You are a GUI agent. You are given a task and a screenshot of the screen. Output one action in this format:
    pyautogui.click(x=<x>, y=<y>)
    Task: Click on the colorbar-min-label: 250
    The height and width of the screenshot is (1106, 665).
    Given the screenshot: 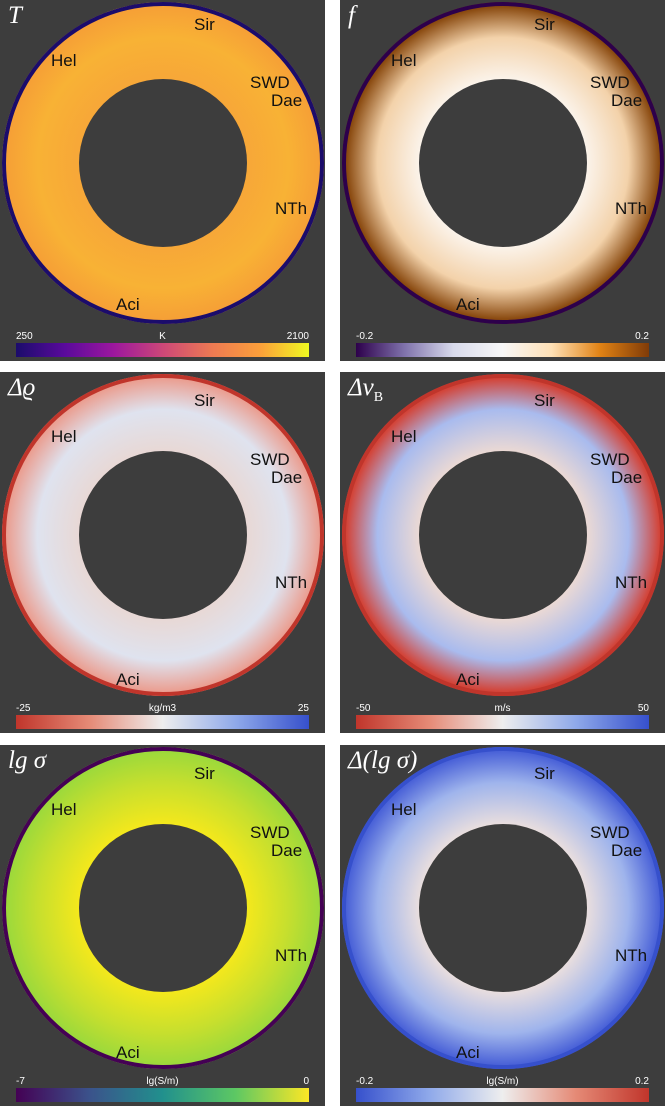 What is the action you would take?
    pyautogui.click(x=24, y=336)
    